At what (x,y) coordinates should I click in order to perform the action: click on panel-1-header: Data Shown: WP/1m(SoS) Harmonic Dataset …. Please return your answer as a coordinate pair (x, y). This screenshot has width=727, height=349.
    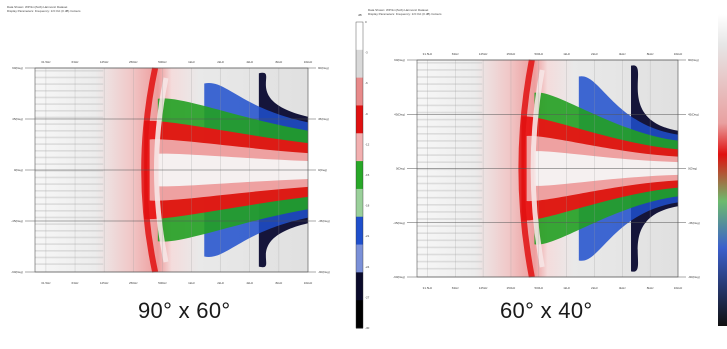
    Looking at the image, I should click on (44, 9).